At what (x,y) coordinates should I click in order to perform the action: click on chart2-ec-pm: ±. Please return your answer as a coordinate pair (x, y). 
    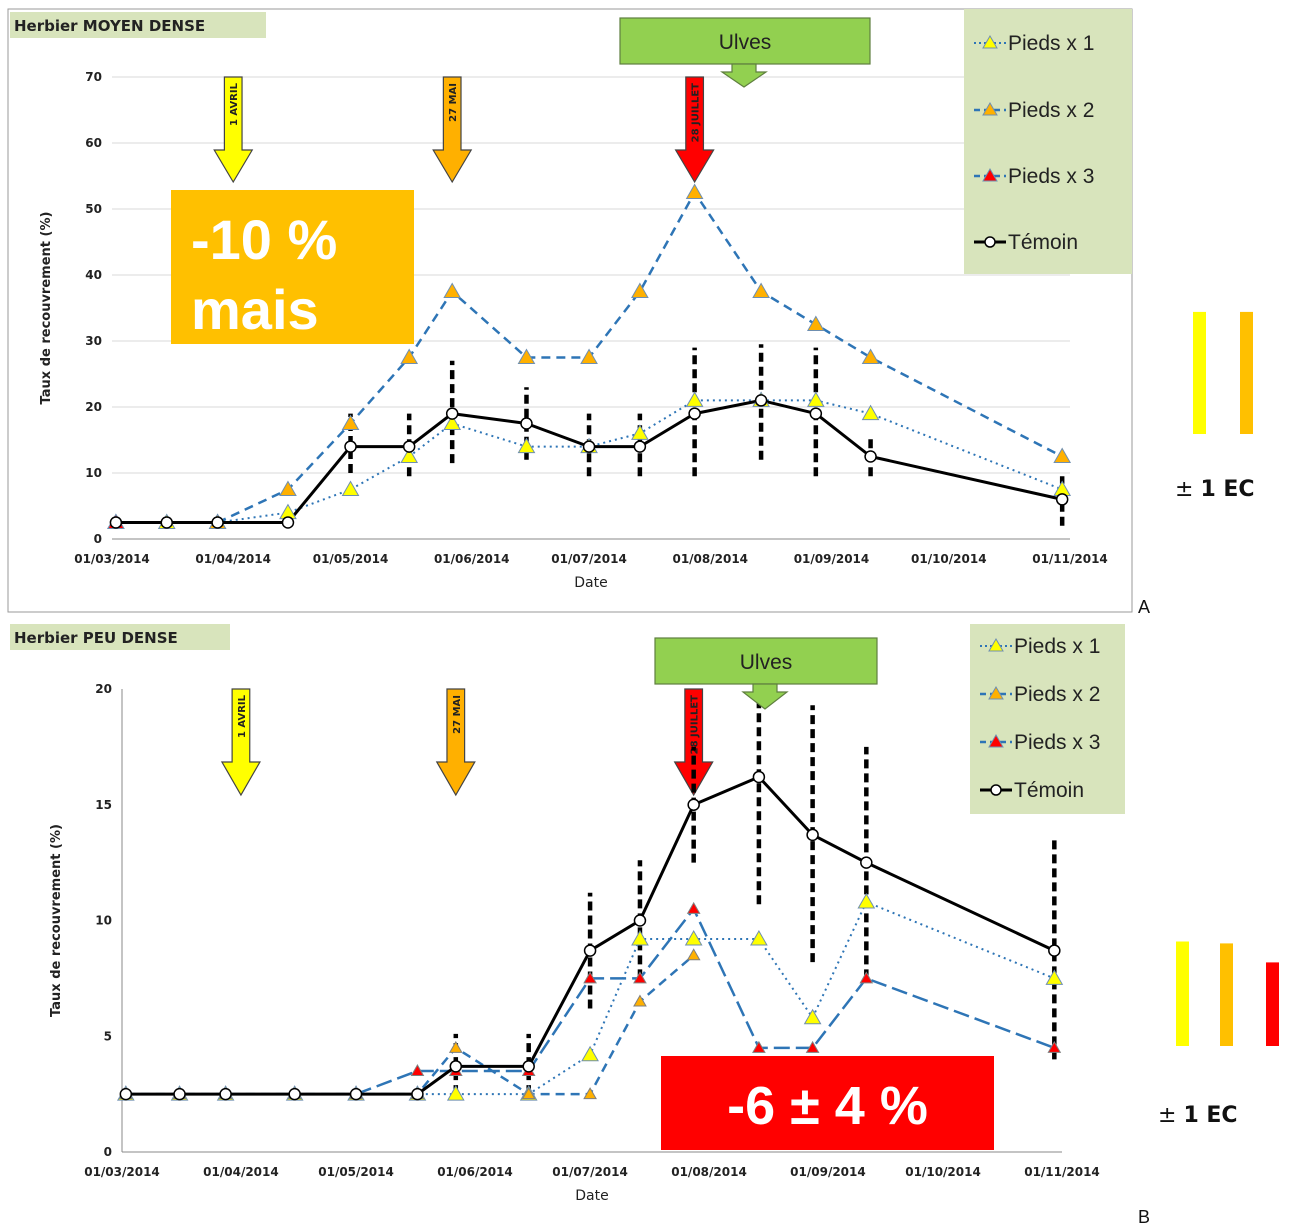
    Looking at the image, I should click on (1170, 1115).